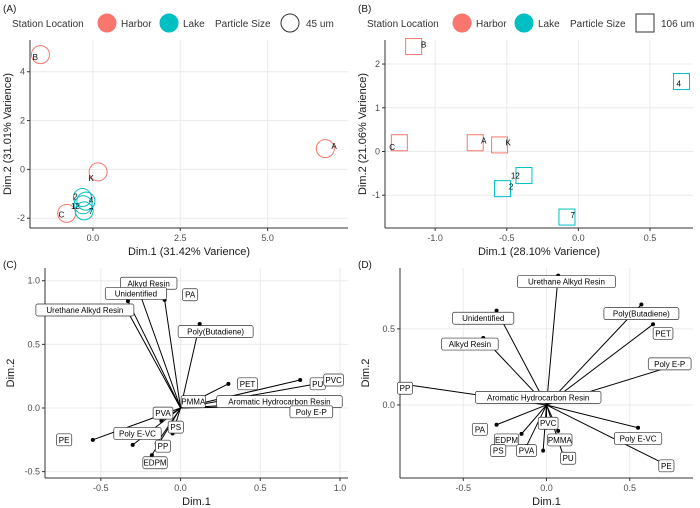 This screenshot has width=700, height=508. I want to click on vector-label-PMMA: PMMA, so click(560, 440).